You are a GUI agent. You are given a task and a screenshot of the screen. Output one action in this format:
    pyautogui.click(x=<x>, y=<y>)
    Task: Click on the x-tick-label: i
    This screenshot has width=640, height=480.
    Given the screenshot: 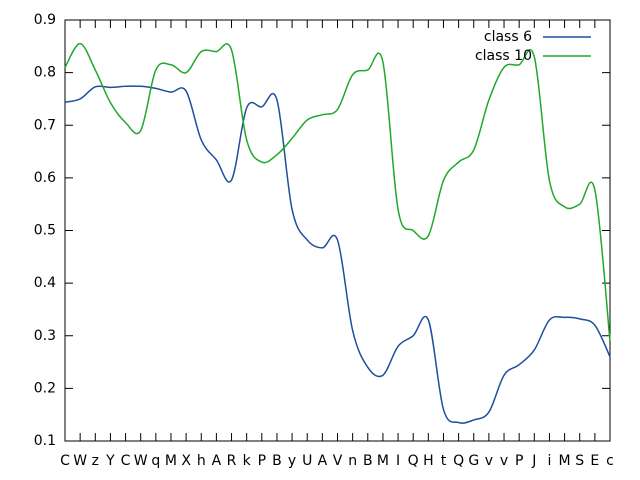 What is the action you would take?
    pyautogui.click(x=549, y=461)
    